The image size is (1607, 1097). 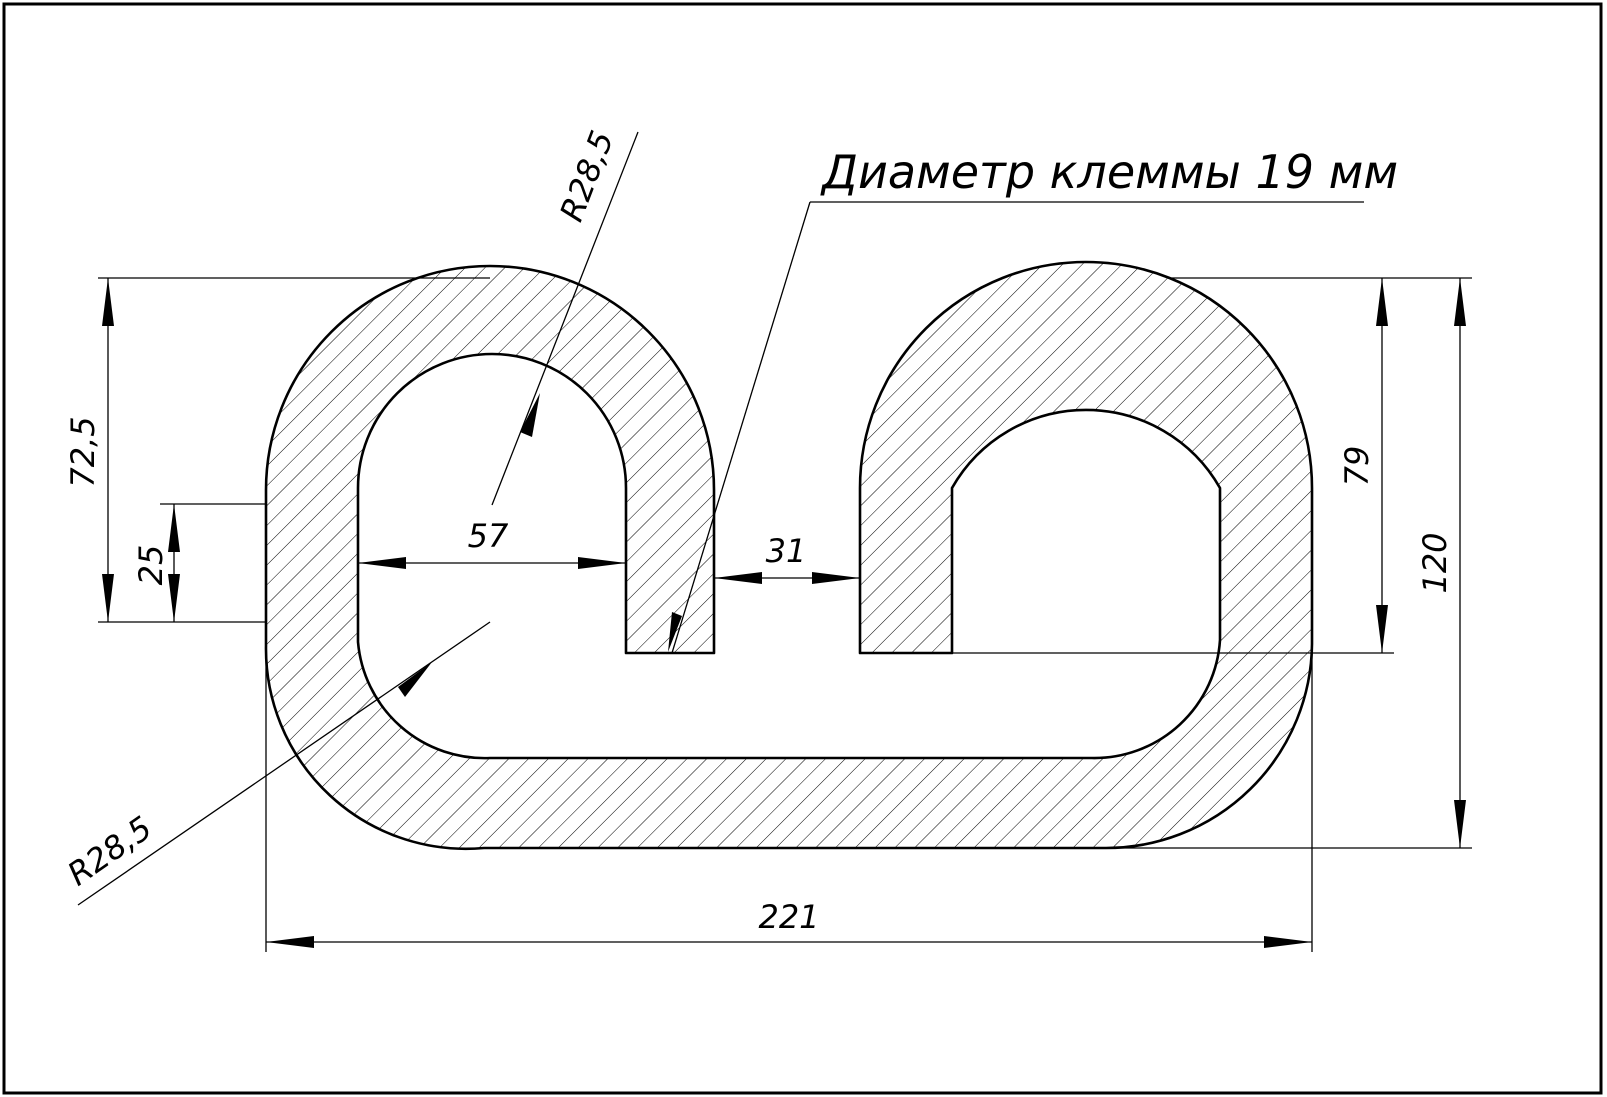 I want to click on terminal-diameter-note: Диаметр клеммы 19 мм, so click(x=1109, y=172).